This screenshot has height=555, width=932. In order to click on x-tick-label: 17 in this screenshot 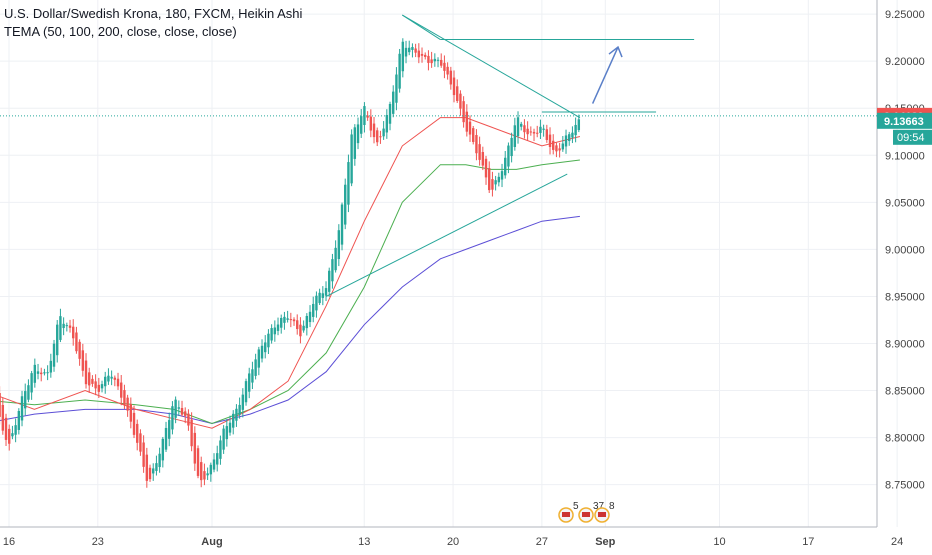, I will do `click(808, 542)`.